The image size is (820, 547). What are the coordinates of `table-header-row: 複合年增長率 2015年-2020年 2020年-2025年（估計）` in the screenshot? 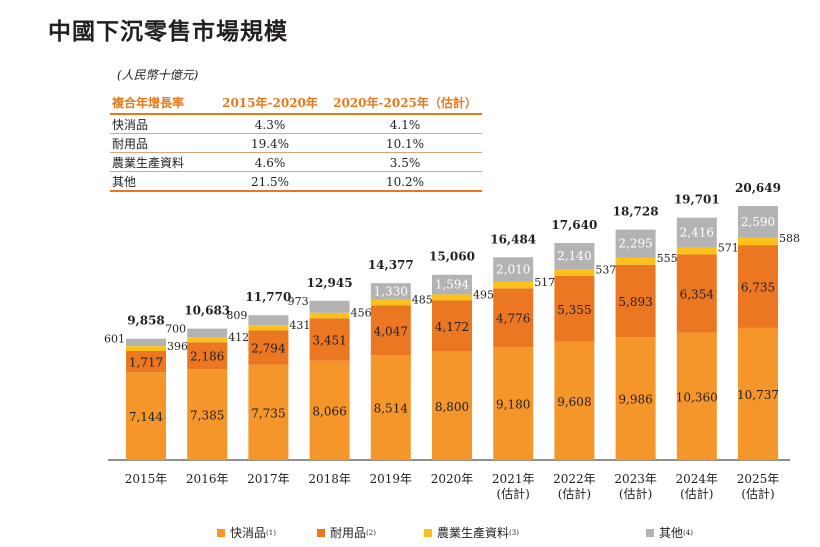 It's located at (296, 104).